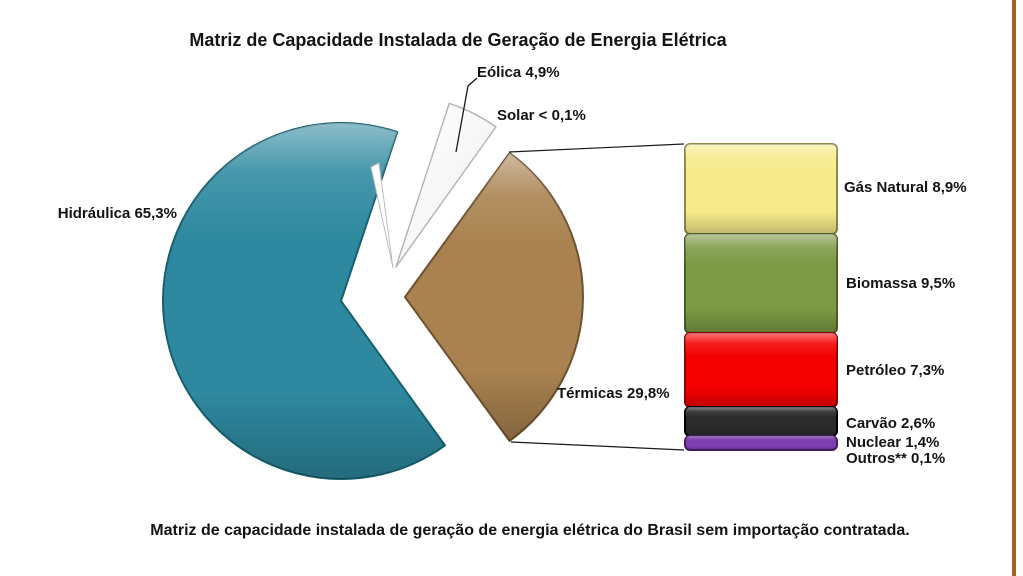 Image resolution: width=1023 pixels, height=576 pixels. What do you see at coordinates (893, 442) in the screenshot?
I see `label-nuclear: Nuclear 1,4%` at bounding box center [893, 442].